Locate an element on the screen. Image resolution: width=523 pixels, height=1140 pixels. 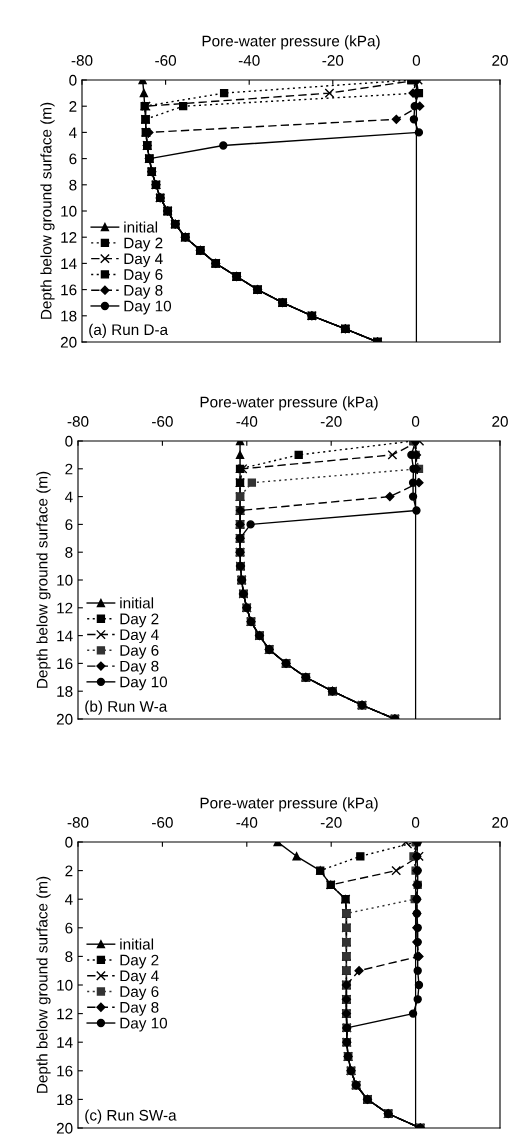
annotation: (b) Run W-a is located at coordinates (126, 707).